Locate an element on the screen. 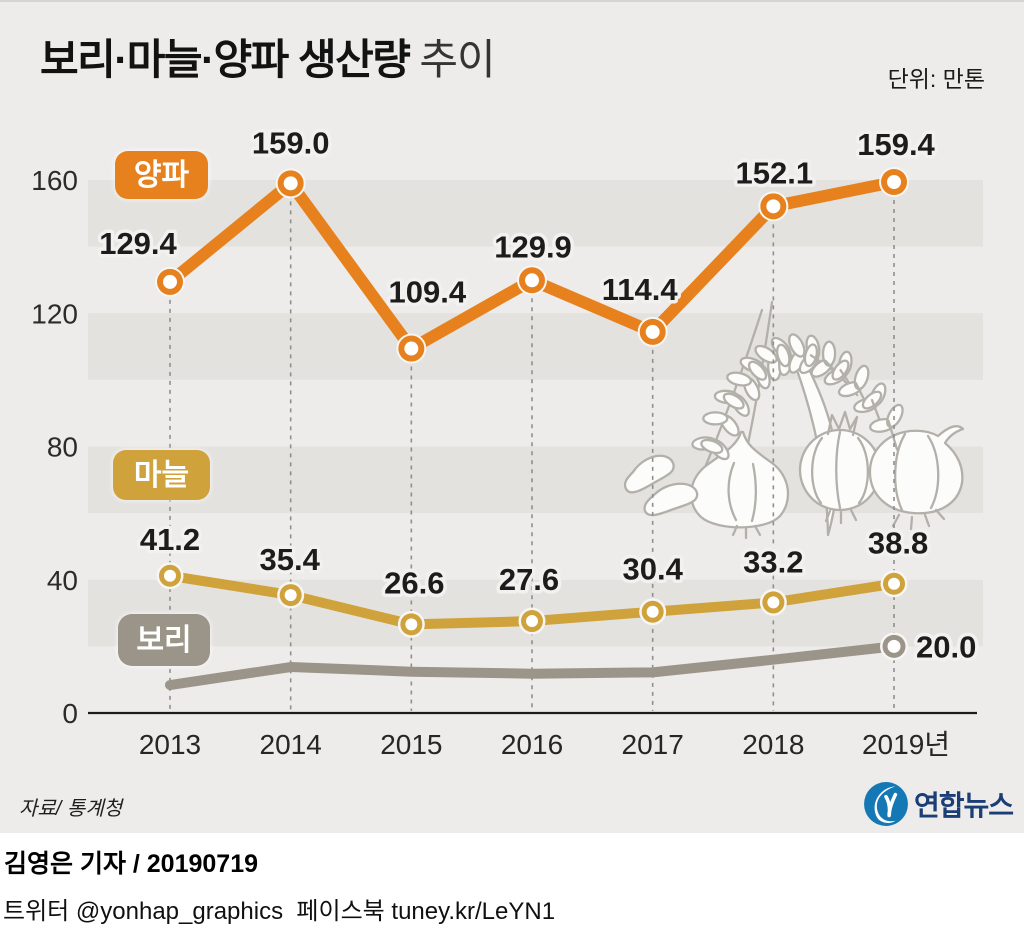 This screenshot has width=1024, height=926. y-axis-tick-label: 40 is located at coordinates (62, 580).